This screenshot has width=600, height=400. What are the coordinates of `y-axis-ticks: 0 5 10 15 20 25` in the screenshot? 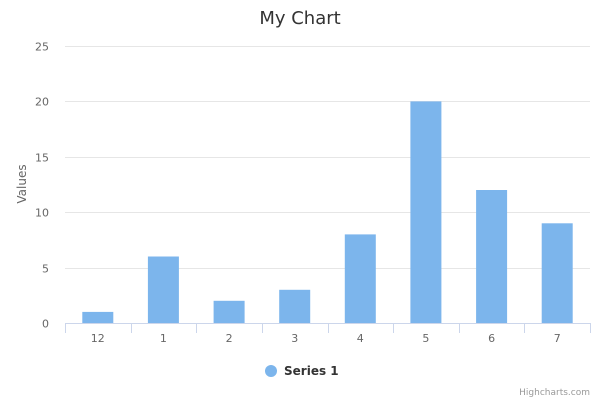 It's located at (42, 186).